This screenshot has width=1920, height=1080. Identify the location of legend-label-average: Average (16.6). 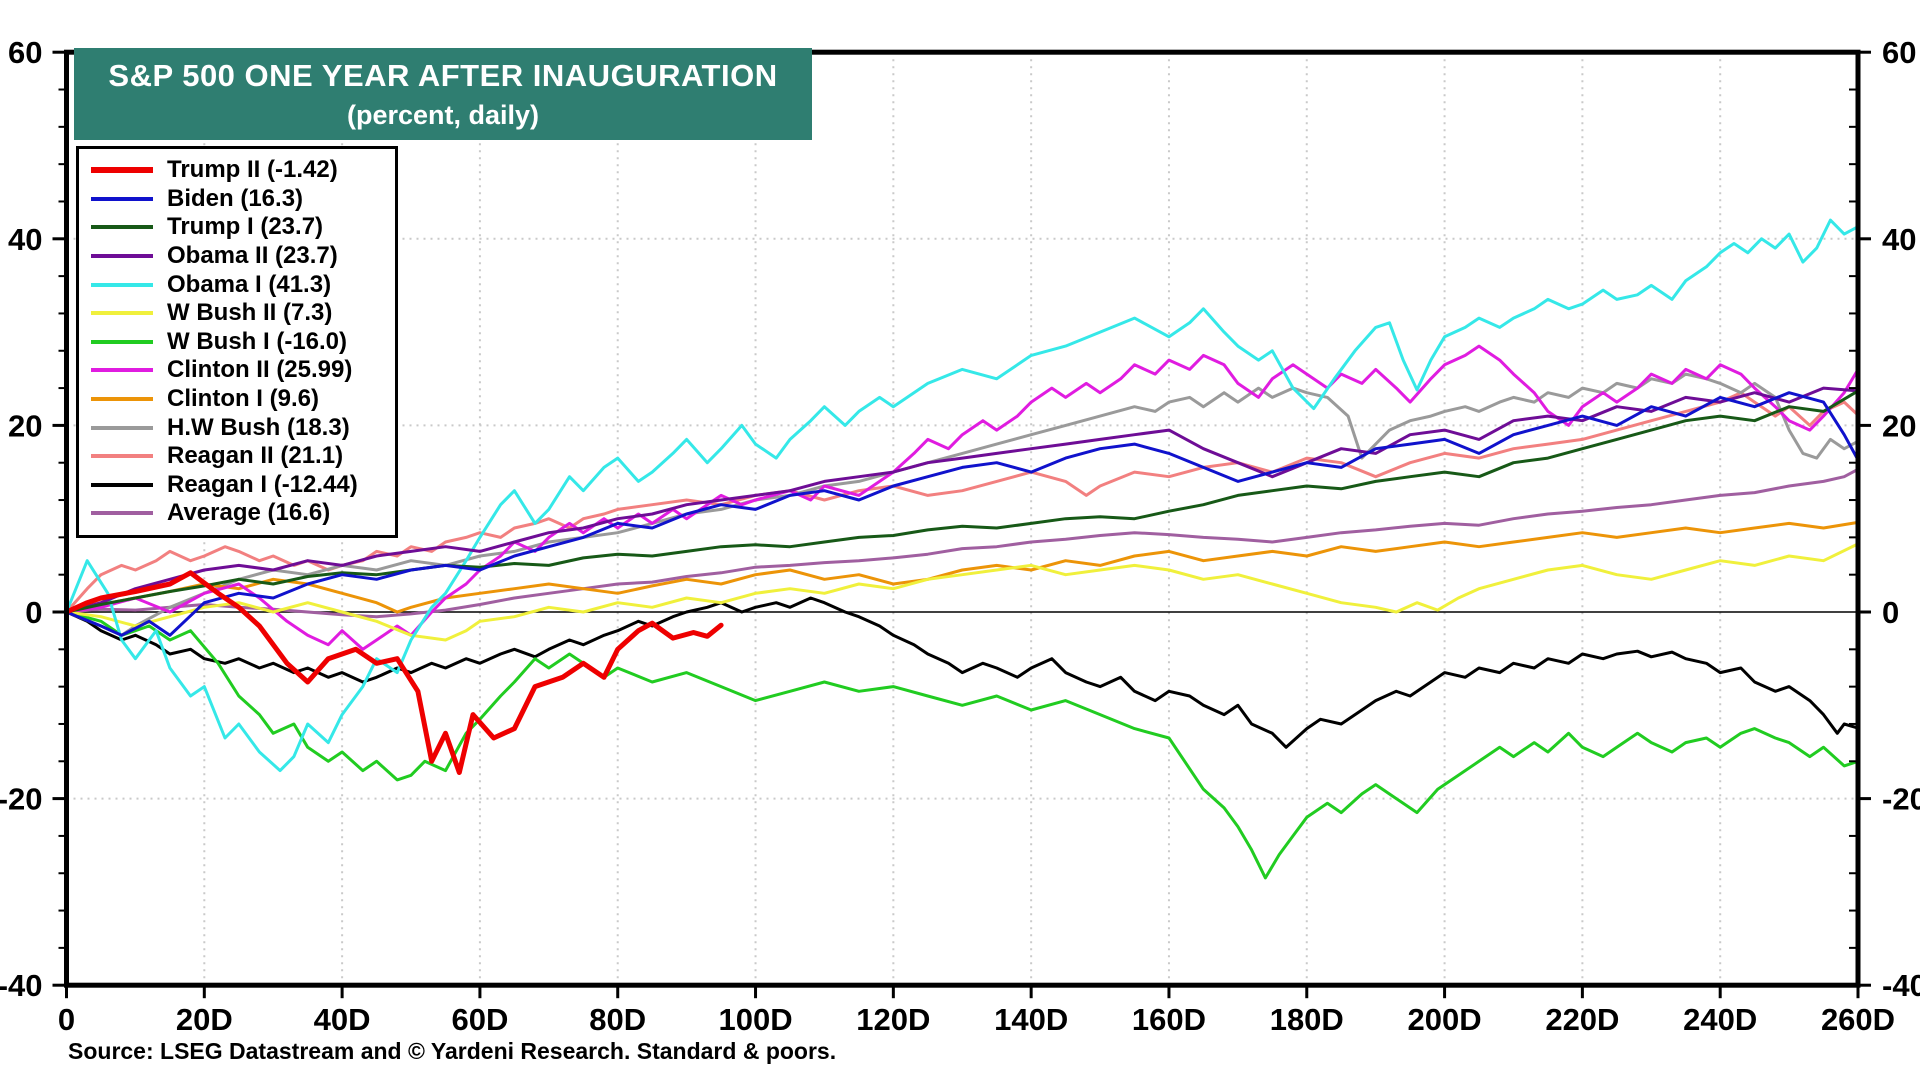
(249, 513).